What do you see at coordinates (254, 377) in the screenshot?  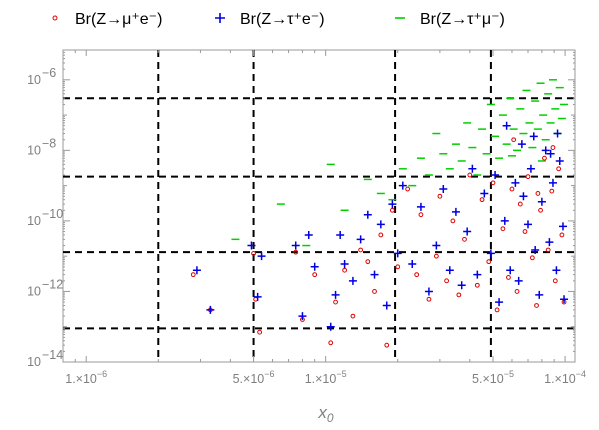 I see `x-tick-label: 5.×10−6` at bounding box center [254, 377].